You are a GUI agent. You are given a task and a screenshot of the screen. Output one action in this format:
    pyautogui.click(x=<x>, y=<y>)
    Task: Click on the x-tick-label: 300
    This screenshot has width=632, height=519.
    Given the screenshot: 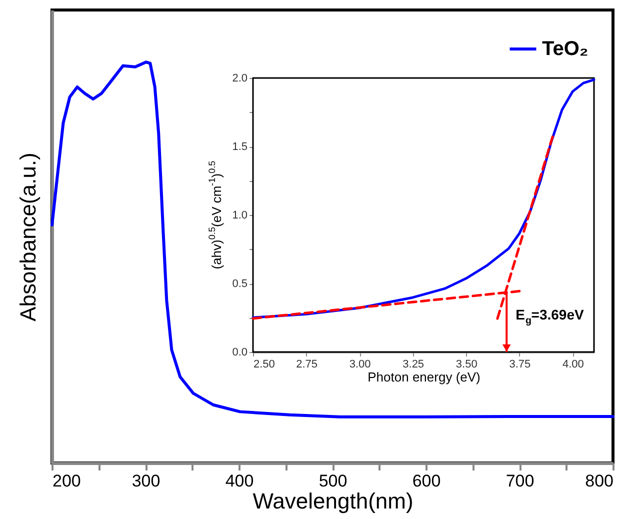 What is the action you would take?
    pyautogui.click(x=146, y=481)
    